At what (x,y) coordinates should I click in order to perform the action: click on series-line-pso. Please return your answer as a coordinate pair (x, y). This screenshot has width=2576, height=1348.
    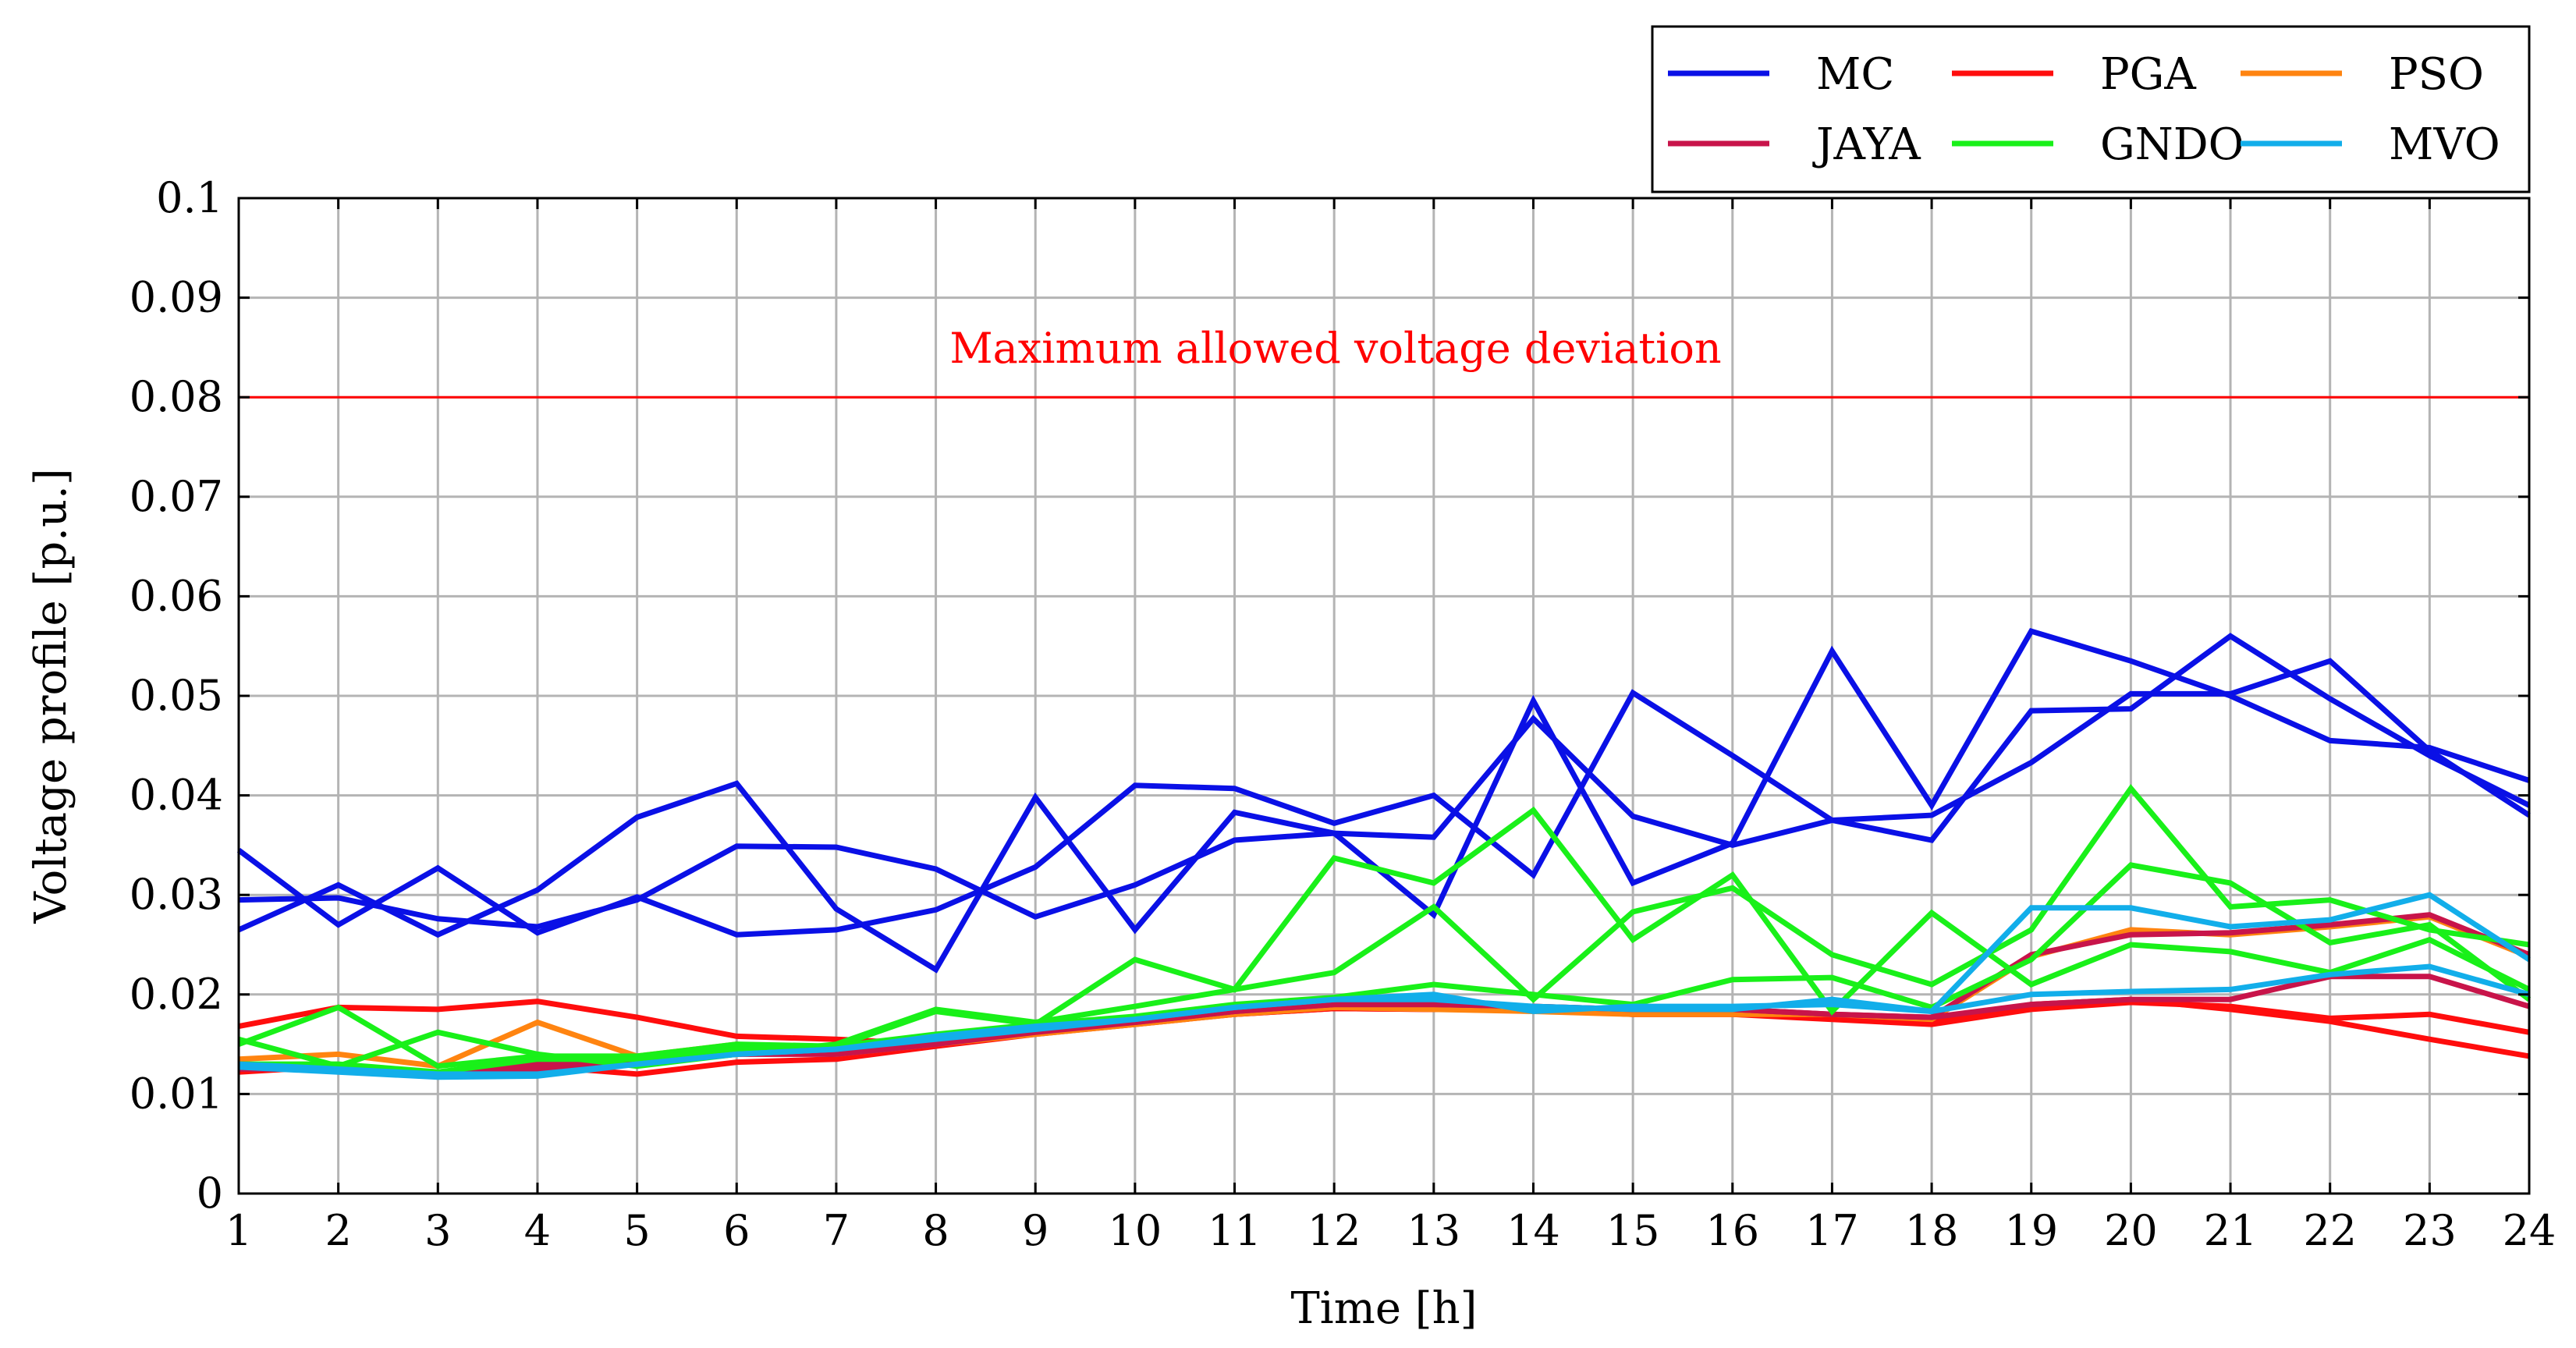
    Looking at the image, I should click on (1384, 991).